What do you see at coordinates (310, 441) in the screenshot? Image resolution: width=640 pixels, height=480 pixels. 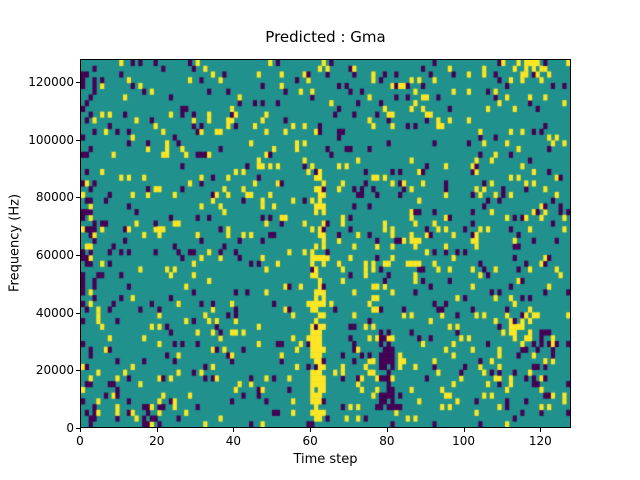 I see `x-tick-label: 60` at bounding box center [310, 441].